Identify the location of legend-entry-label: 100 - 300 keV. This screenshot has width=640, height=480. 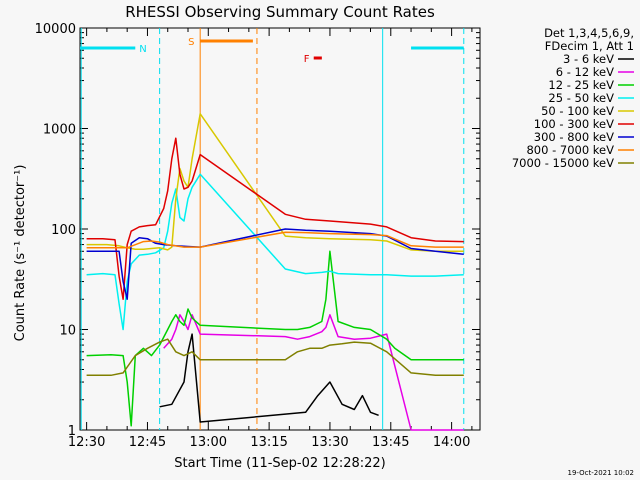
(574, 124).